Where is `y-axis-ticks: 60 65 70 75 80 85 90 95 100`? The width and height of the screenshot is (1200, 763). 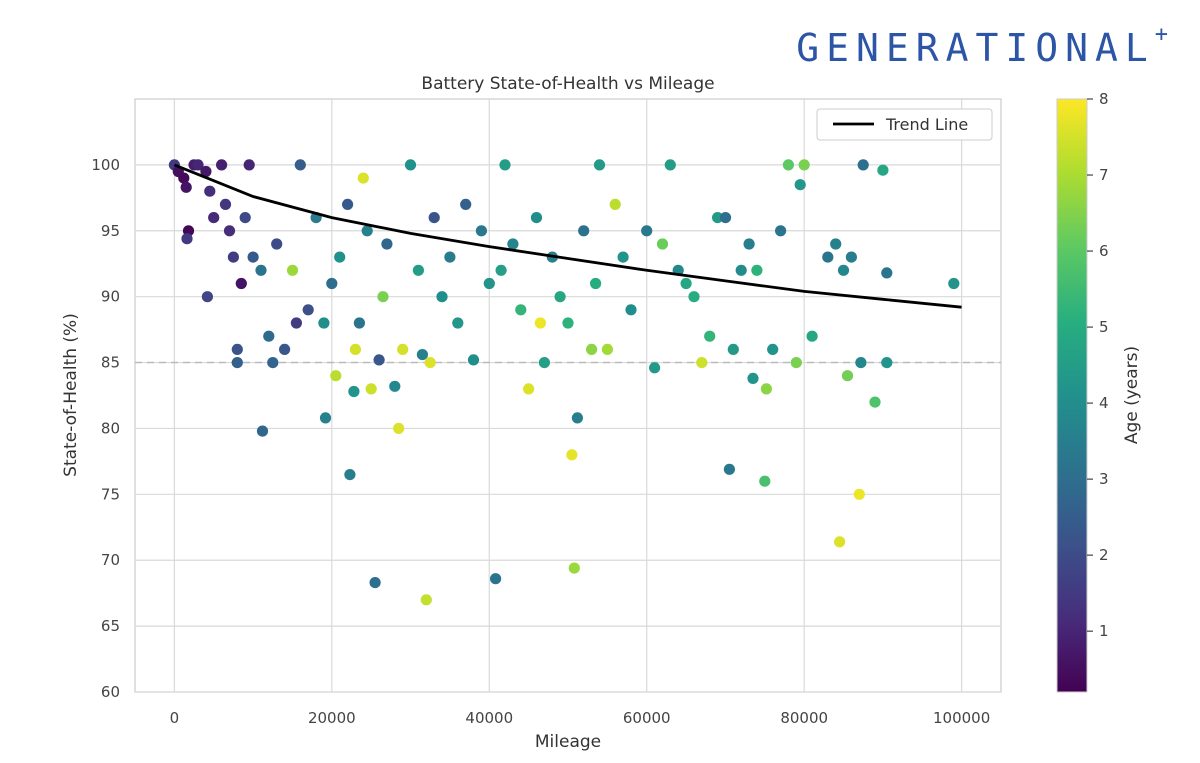 y-axis-ticks: 60 65 70 75 80 85 90 95 100 is located at coordinates (105, 428).